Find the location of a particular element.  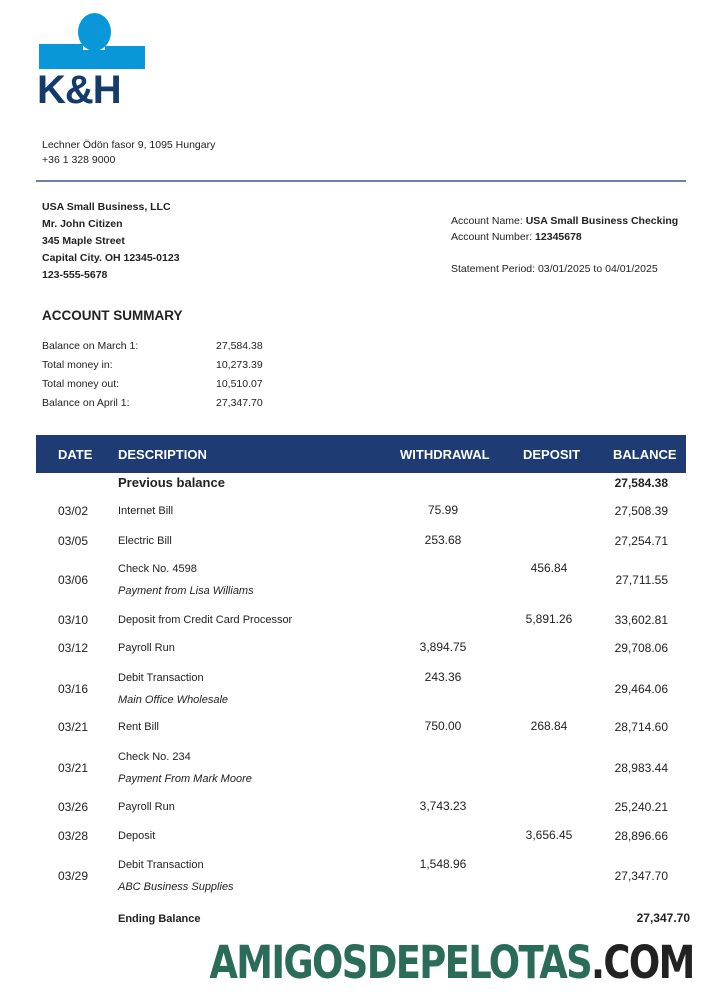

row-subdescription: ABC Business Supplies is located at coordinates (176, 887).